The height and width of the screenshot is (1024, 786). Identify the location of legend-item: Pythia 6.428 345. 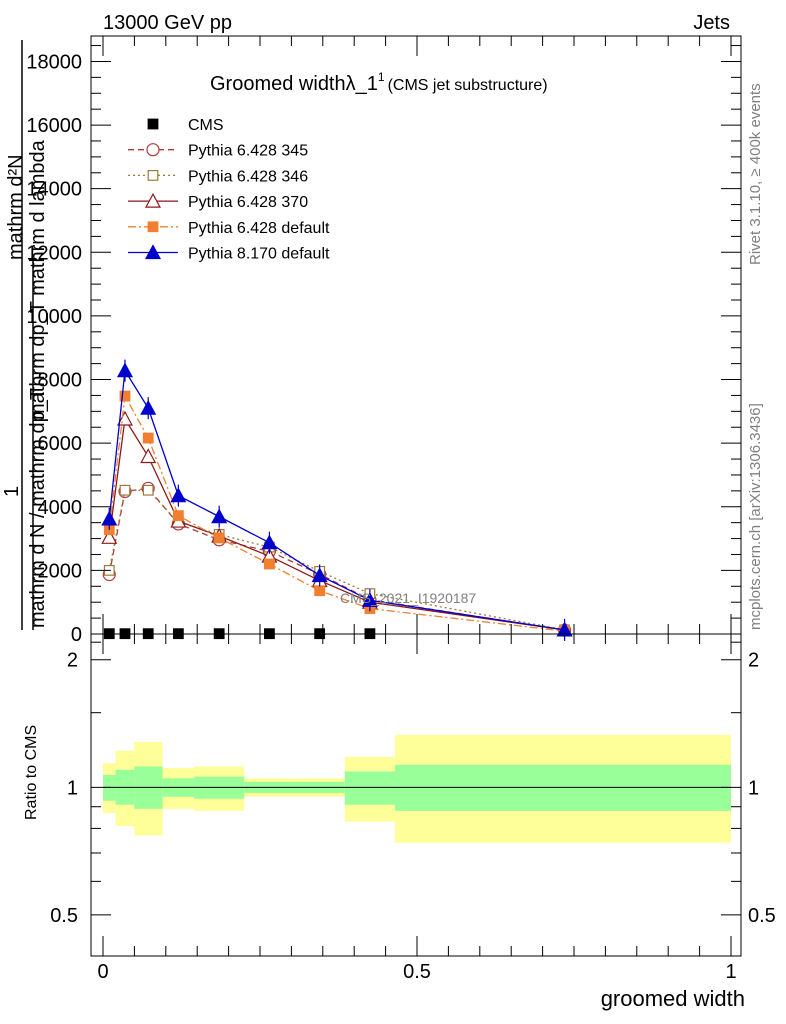
(218, 151).